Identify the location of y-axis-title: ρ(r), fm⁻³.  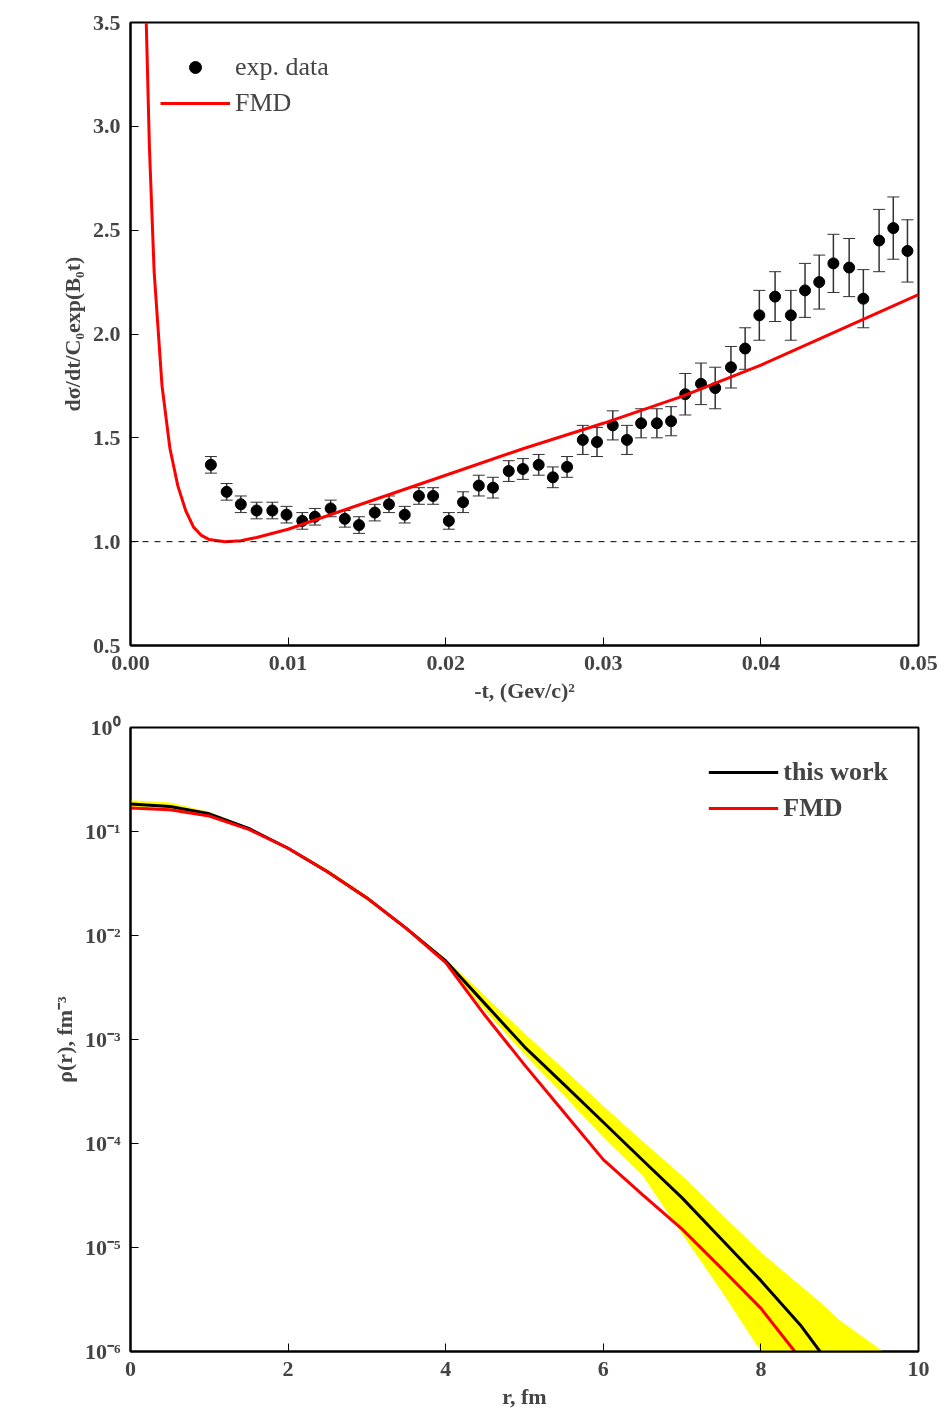
(64, 1039).